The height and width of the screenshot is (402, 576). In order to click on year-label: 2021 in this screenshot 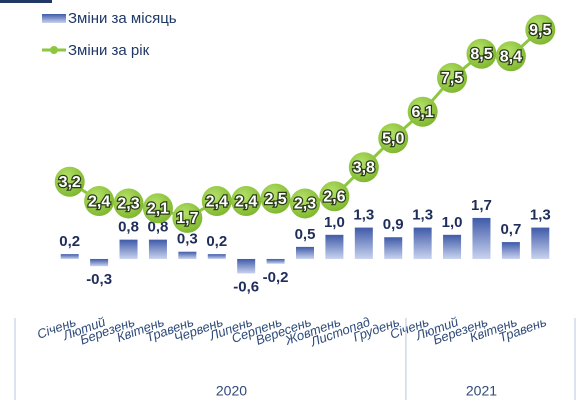, I will do `click(481, 391)`.